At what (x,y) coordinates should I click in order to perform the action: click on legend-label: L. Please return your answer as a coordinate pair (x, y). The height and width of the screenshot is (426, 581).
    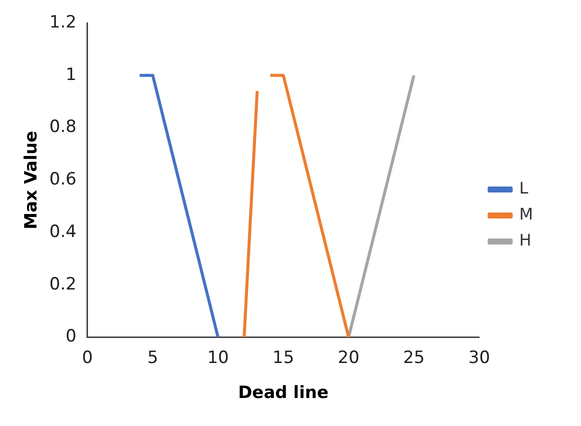
    Looking at the image, I should click on (523, 188).